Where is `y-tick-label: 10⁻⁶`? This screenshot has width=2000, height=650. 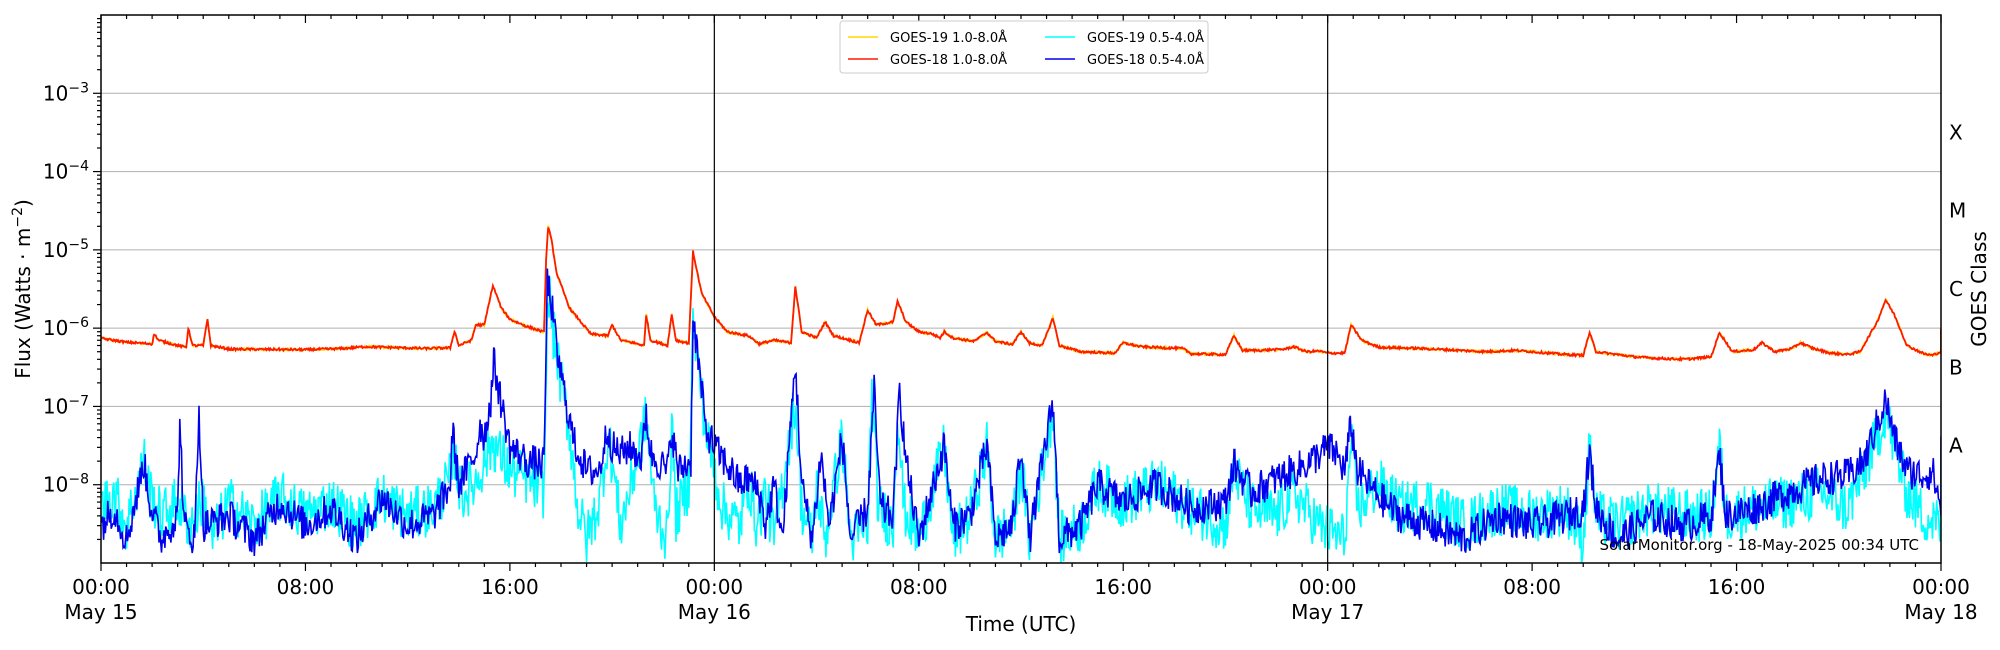 y-tick-label: 10⁻⁶ is located at coordinates (66, 327).